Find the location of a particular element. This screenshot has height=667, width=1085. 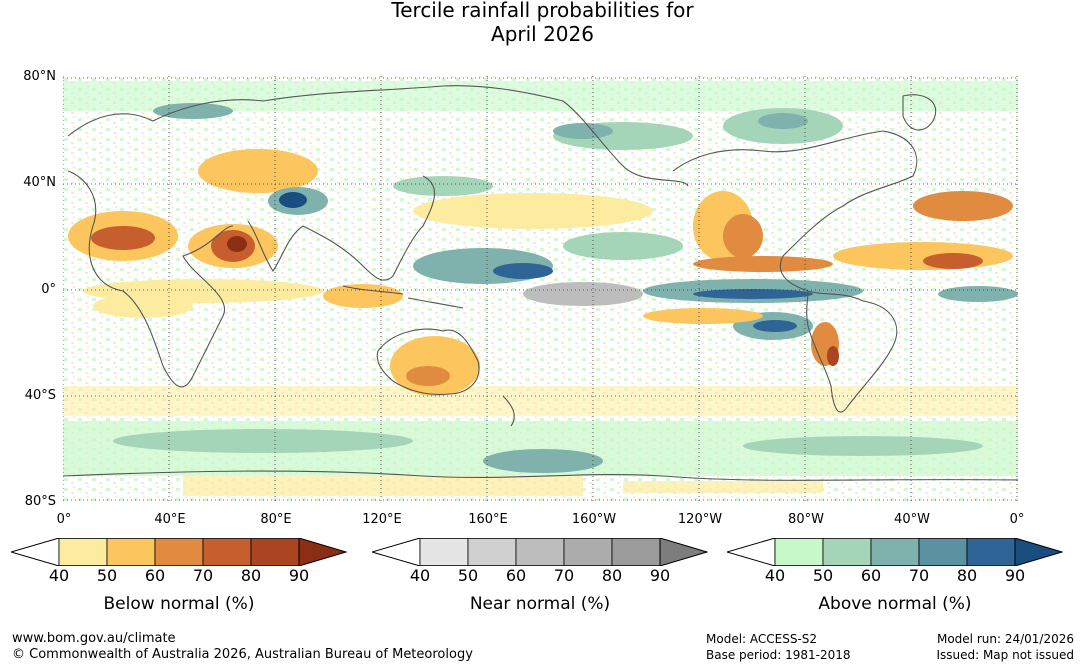

near-normal-colorbar-svg is located at coordinates (539, 552).